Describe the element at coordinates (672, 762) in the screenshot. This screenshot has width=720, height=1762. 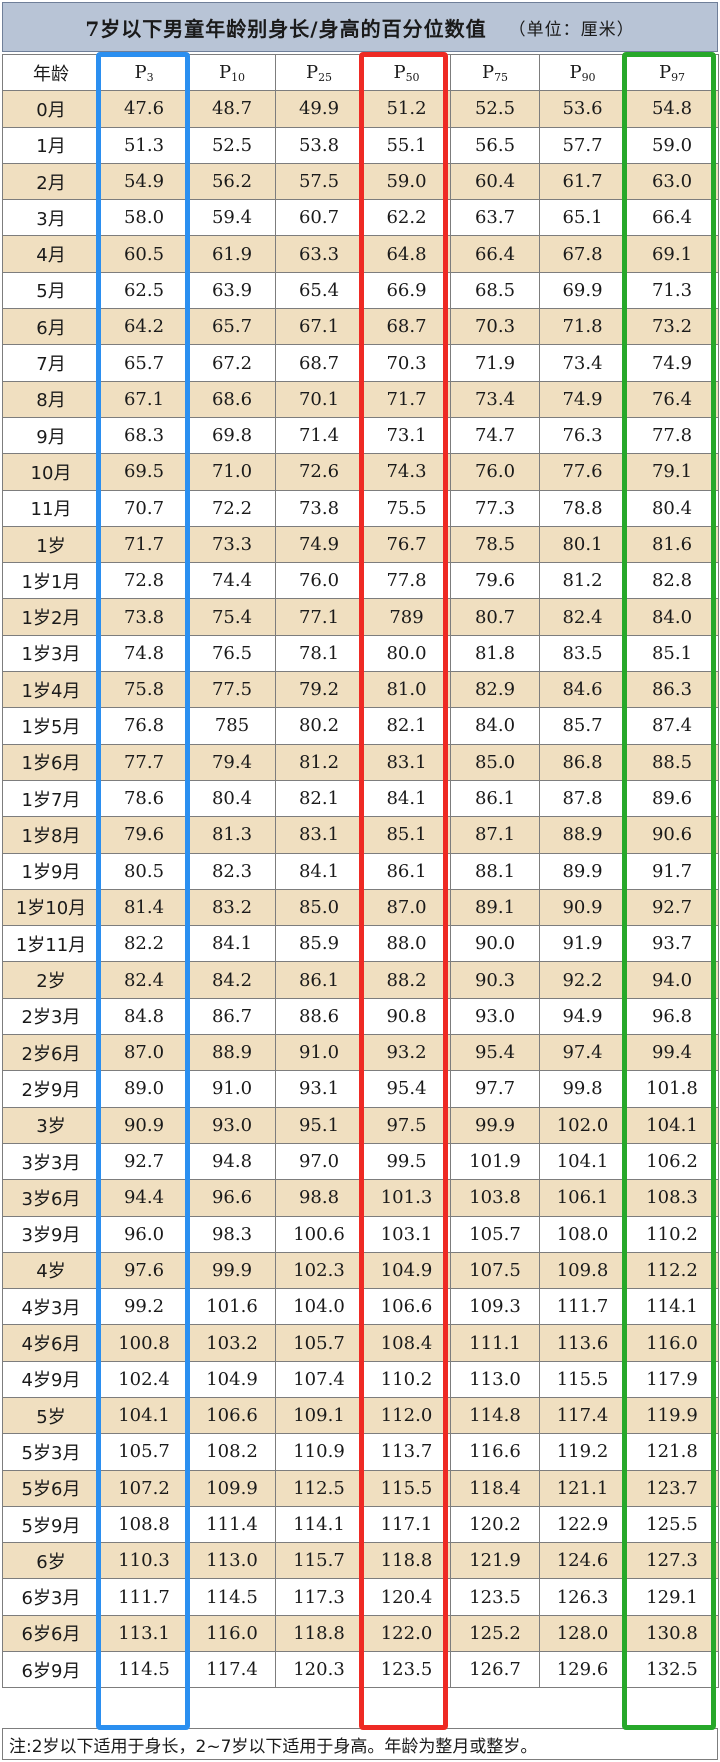
I see `value-cell-p97: 88.5` at that location.